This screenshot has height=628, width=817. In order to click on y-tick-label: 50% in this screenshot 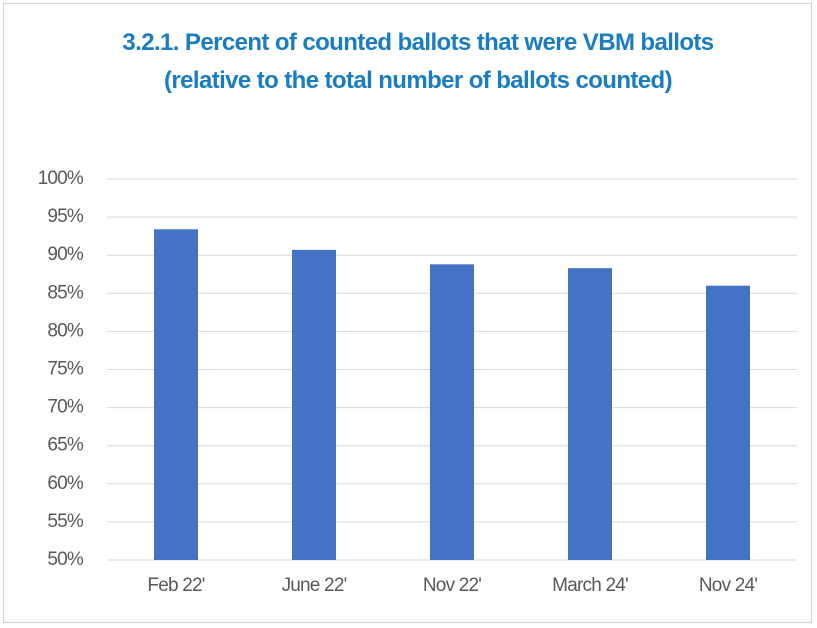, I will do `click(65, 559)`.